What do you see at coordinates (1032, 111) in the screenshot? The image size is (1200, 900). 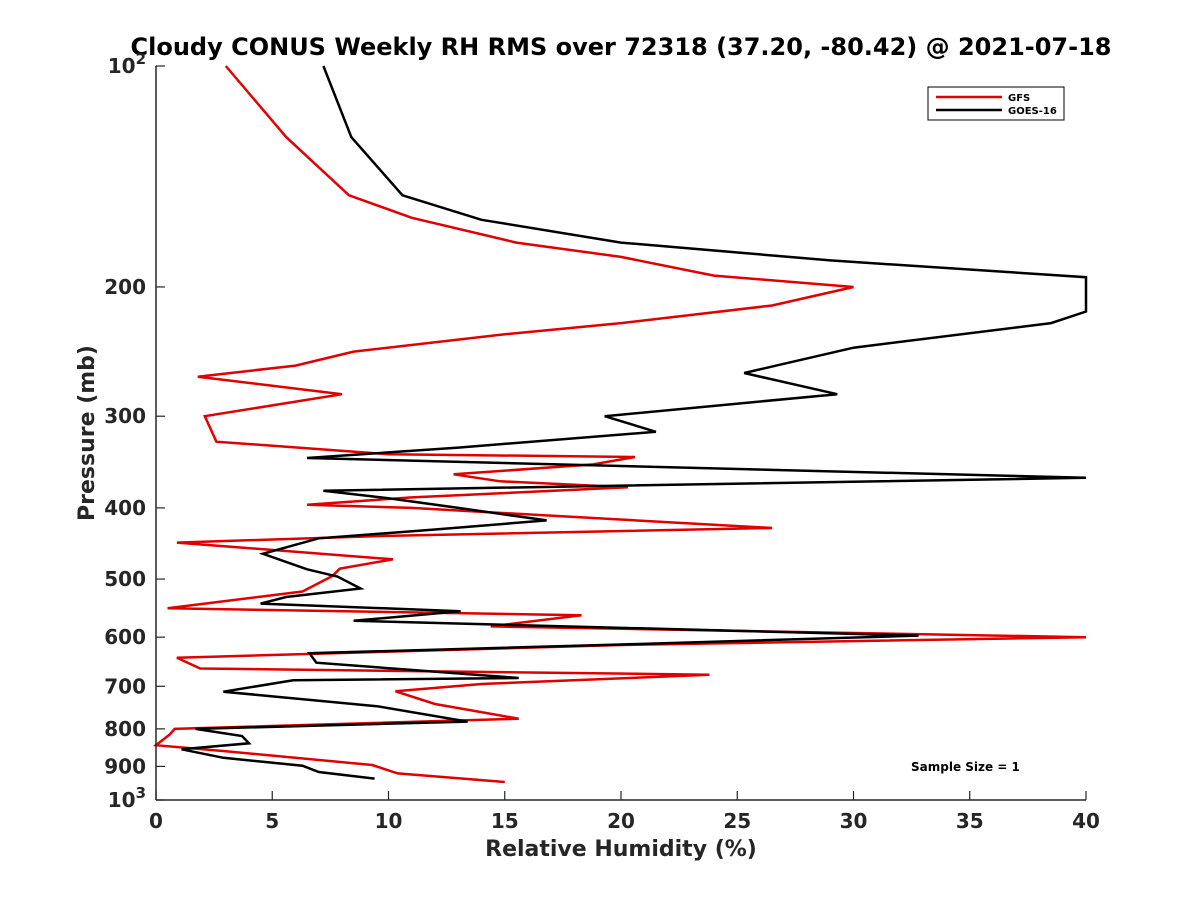 I see `legend-label-goes16: GOES-16` at bounding box center [1032, 111].